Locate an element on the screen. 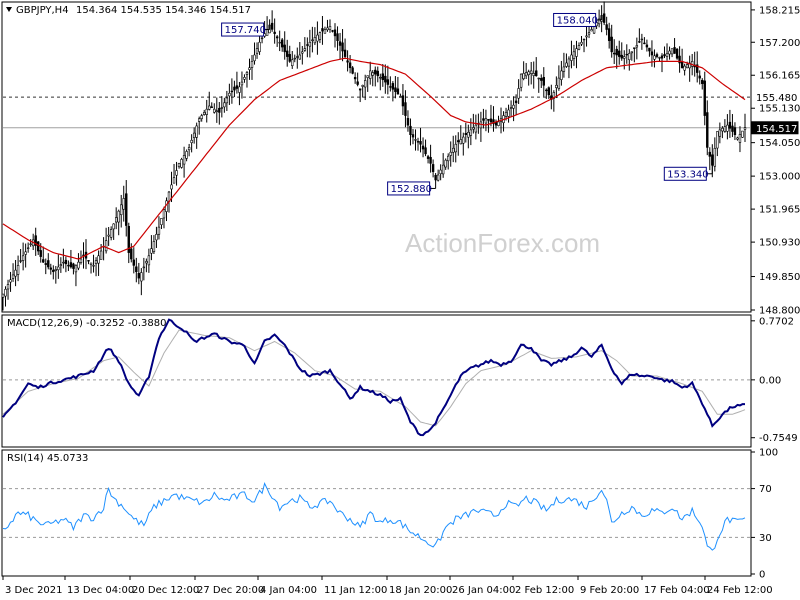  price-tick-label: 149.850 is located at coordinates (779, 277).